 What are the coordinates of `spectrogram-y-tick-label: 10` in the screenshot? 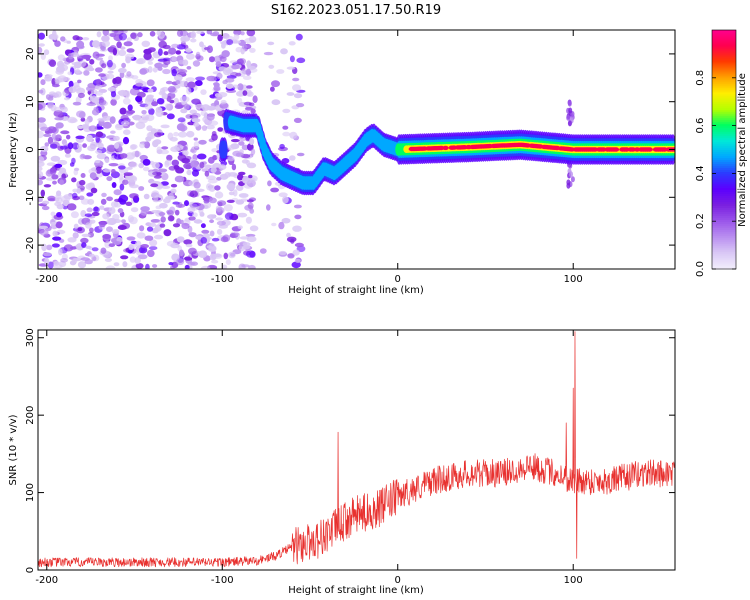 It's located at (30, 101).